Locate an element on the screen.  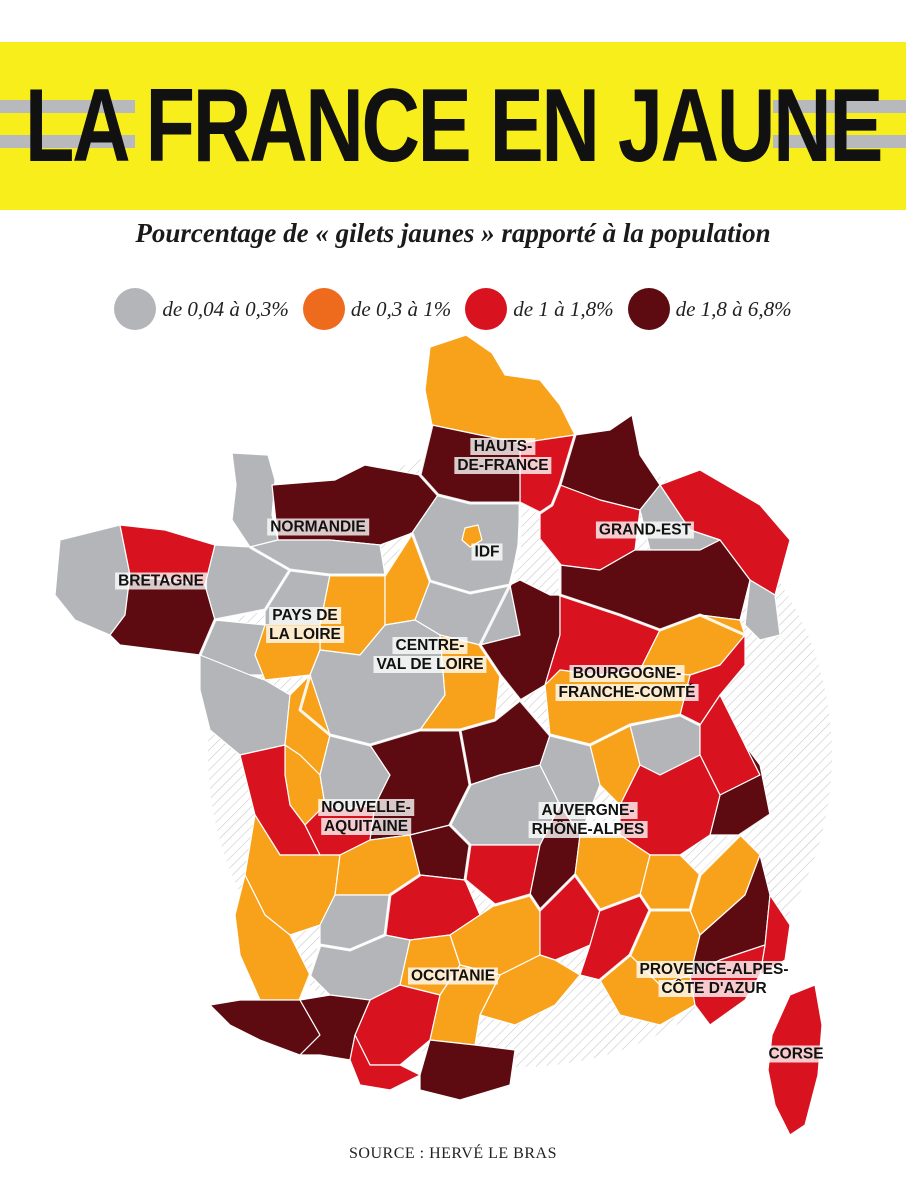
page-title: LA FRANCE EN JAUNE is located at coordinates (454, 125).